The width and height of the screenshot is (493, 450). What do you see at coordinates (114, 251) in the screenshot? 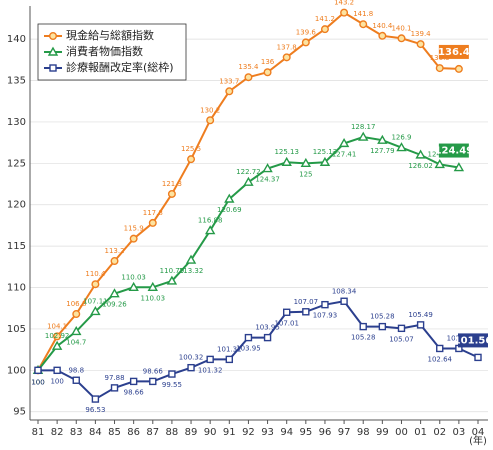
I see `data-label: 113.2` at bounding box center [114, 251].